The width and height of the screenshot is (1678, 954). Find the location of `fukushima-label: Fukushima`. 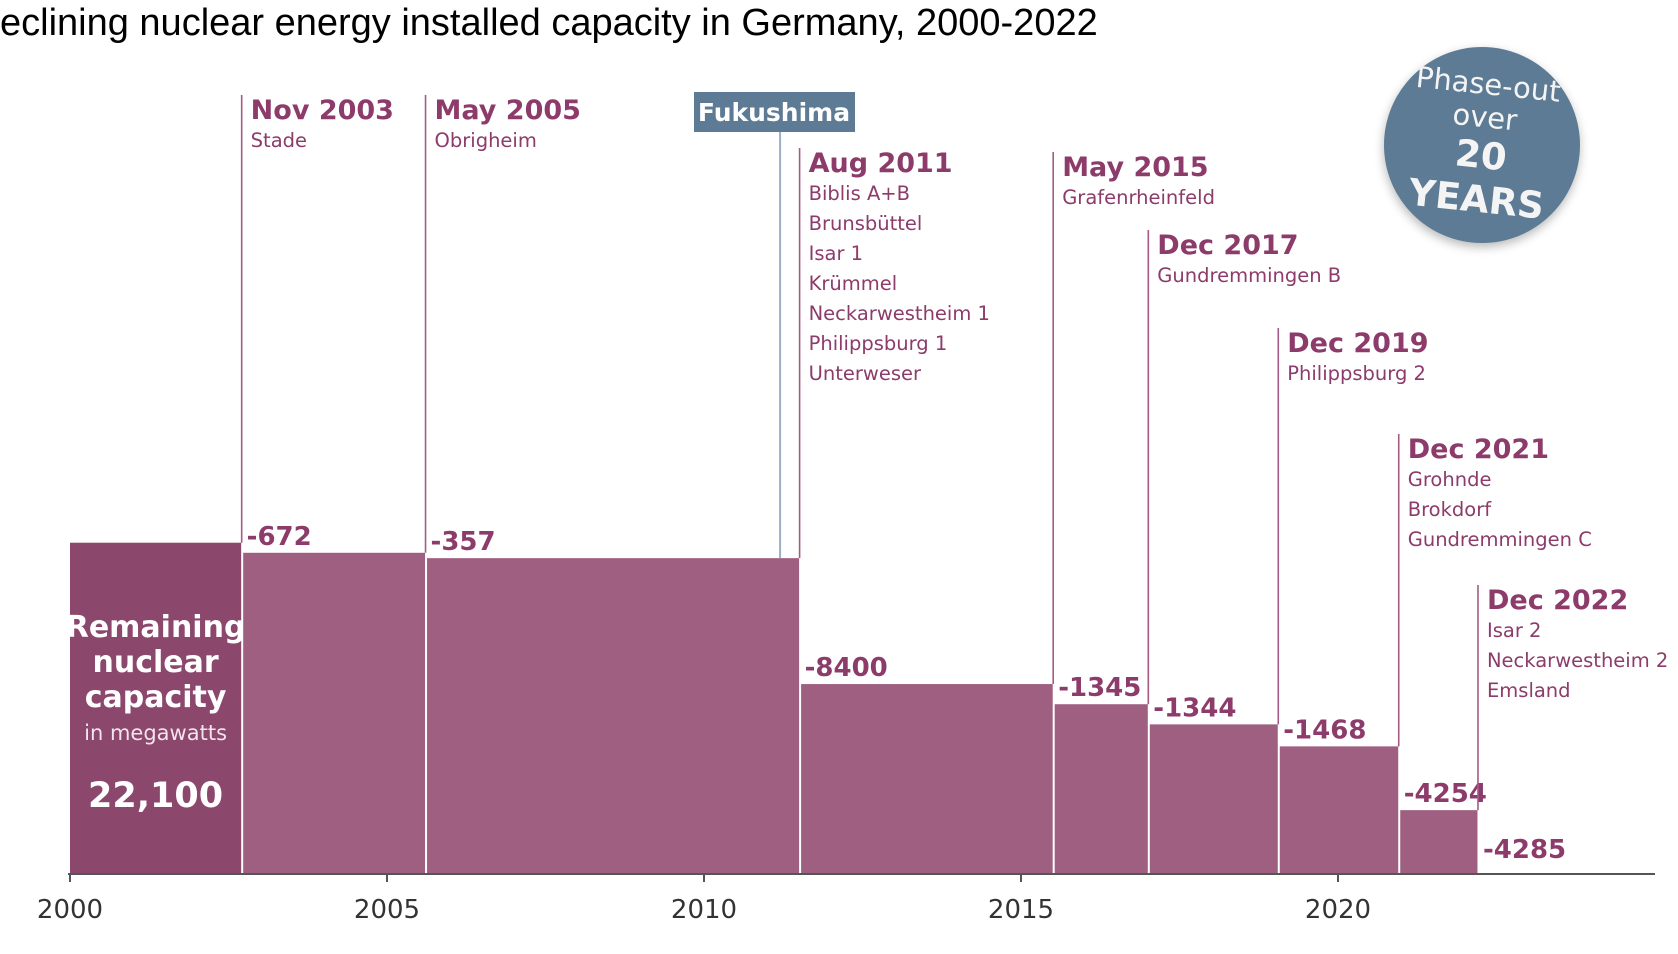

fukushima-label: Fukushima is located at coordinates (774, 112).